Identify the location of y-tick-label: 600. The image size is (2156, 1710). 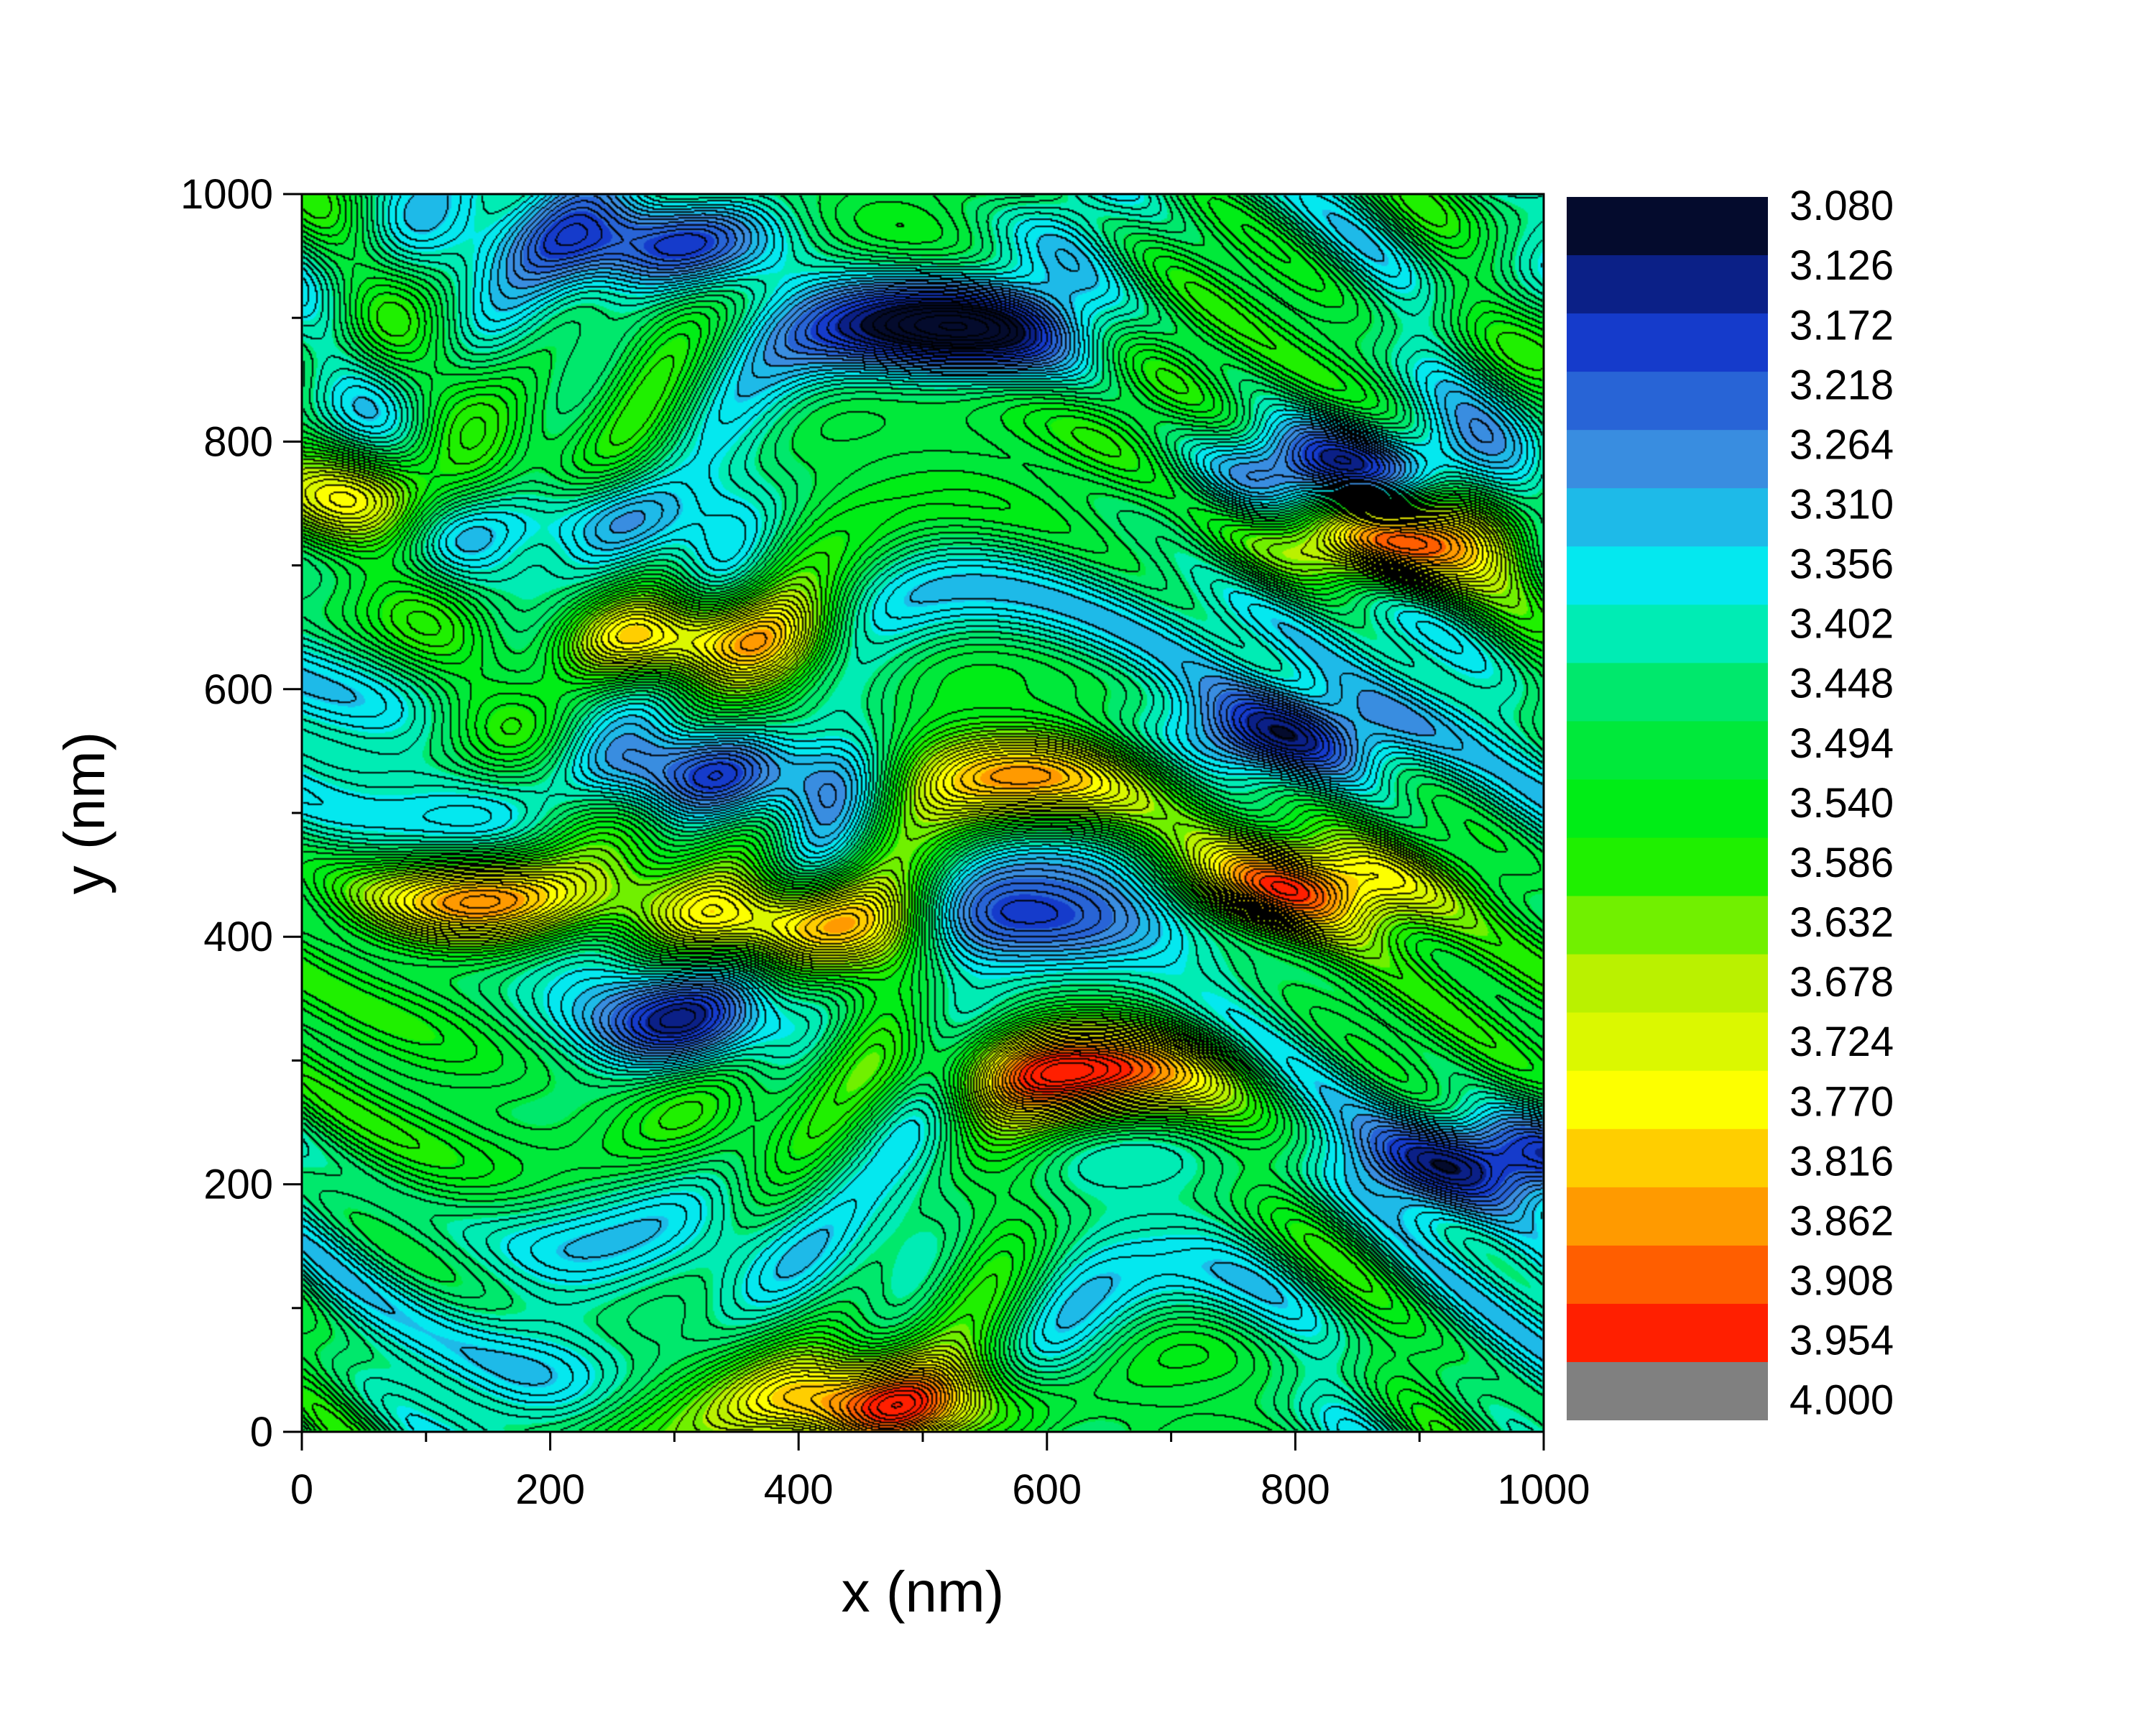
(238, 689).